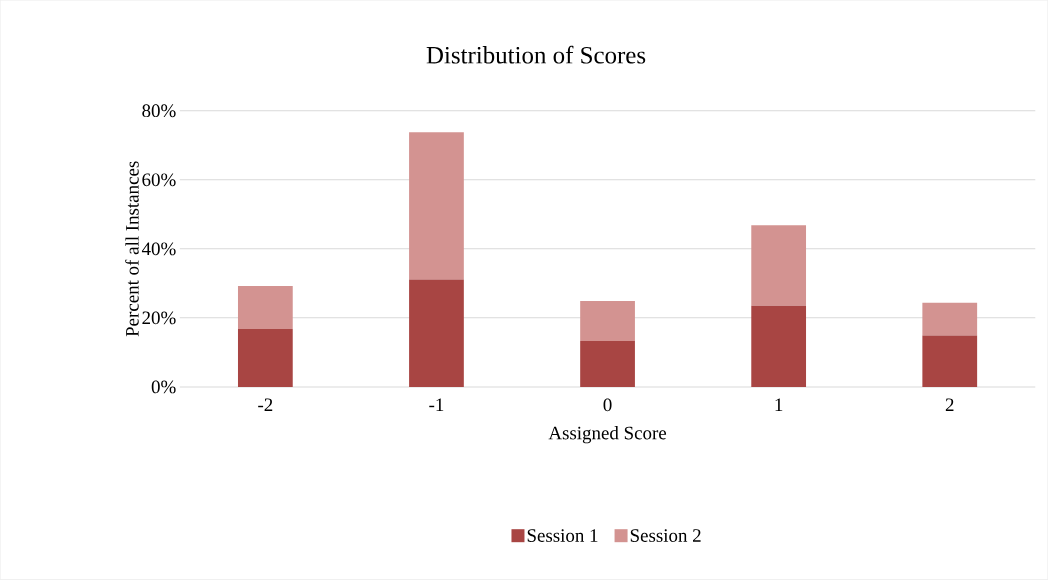 This screenshot has height=580, width=1048. Describe the element at coordinates (436, 405) in the screenshot. I see `x-tick-label: -1` at that location.